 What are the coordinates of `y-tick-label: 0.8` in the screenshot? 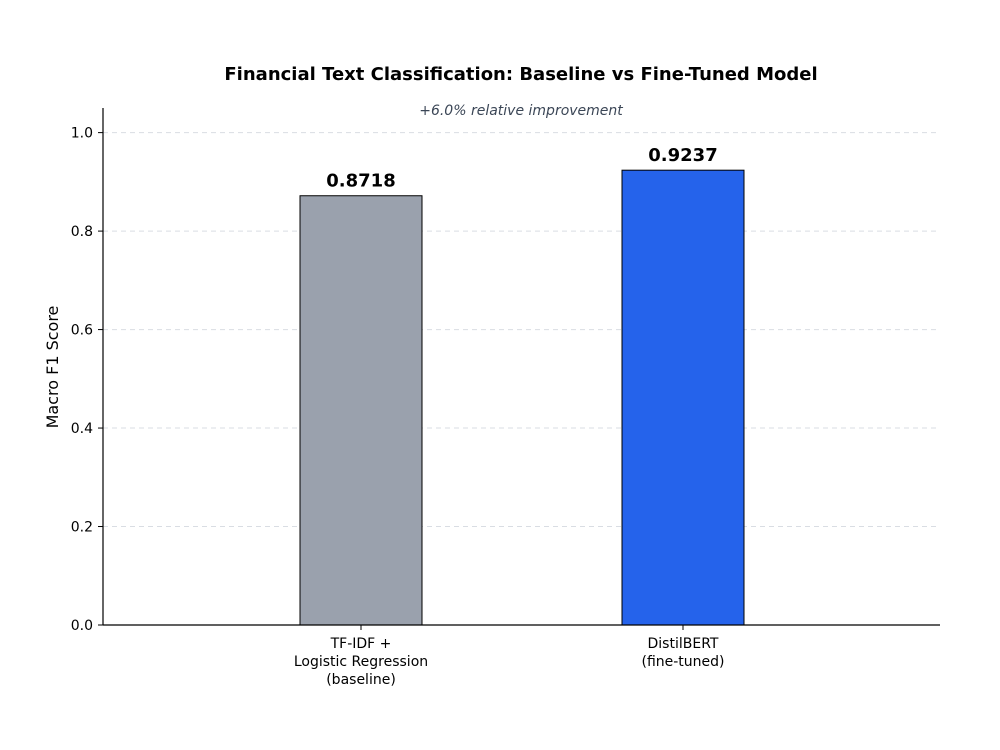 It's located at (82, 232).